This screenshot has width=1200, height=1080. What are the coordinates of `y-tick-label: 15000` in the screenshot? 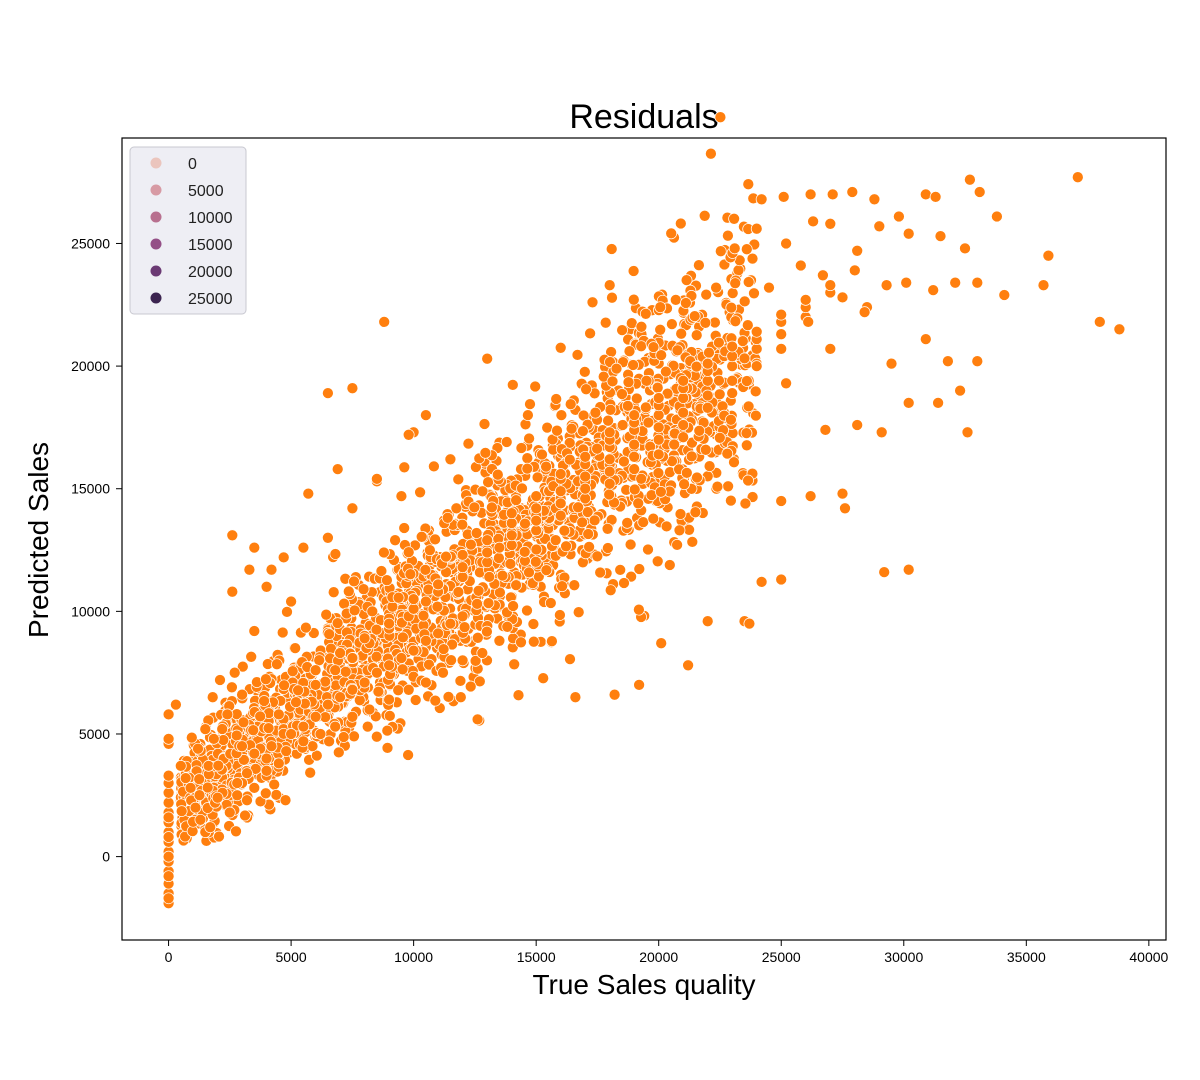 It's located at (90, 489).